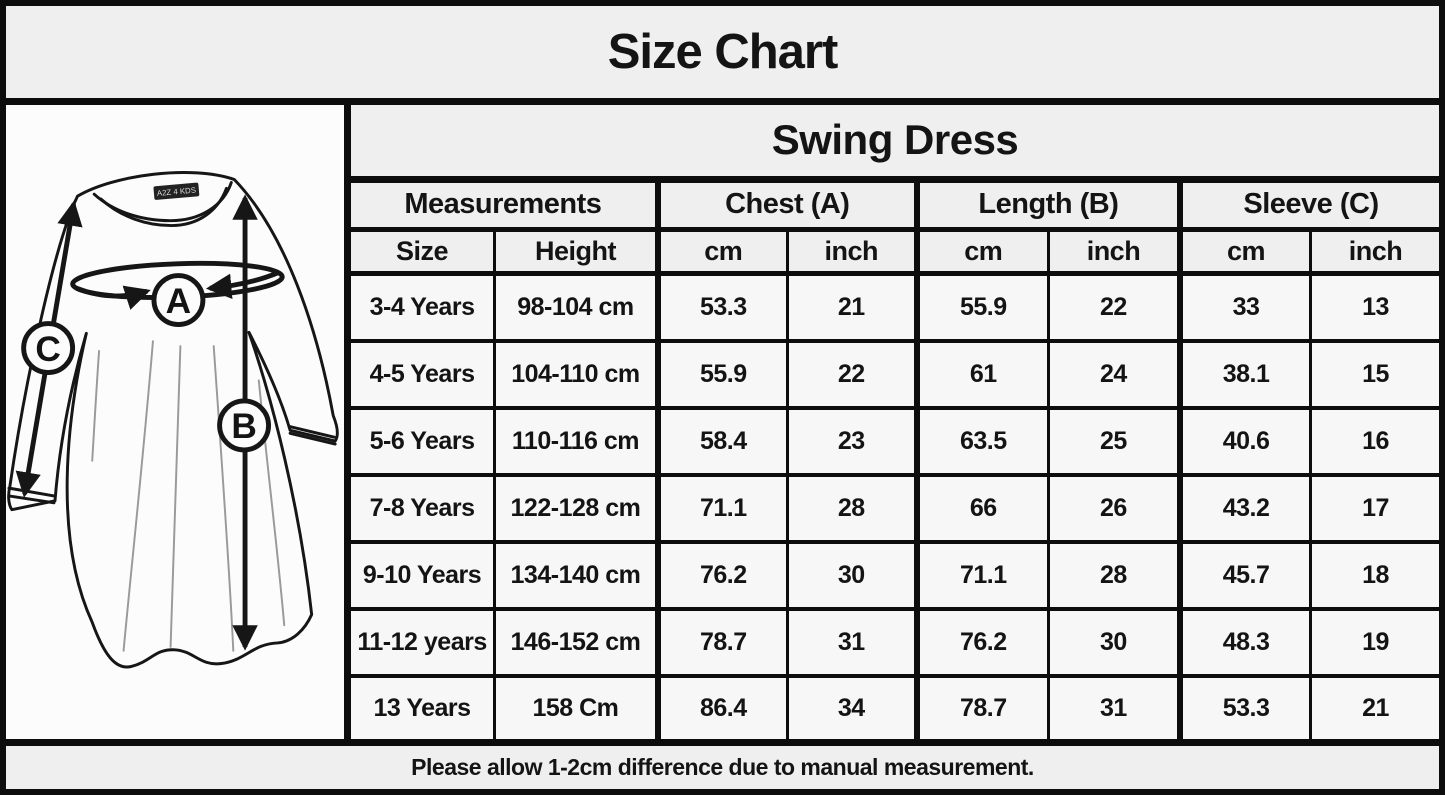  I want to click on product-title: Swing Dress, so click(895, 144).